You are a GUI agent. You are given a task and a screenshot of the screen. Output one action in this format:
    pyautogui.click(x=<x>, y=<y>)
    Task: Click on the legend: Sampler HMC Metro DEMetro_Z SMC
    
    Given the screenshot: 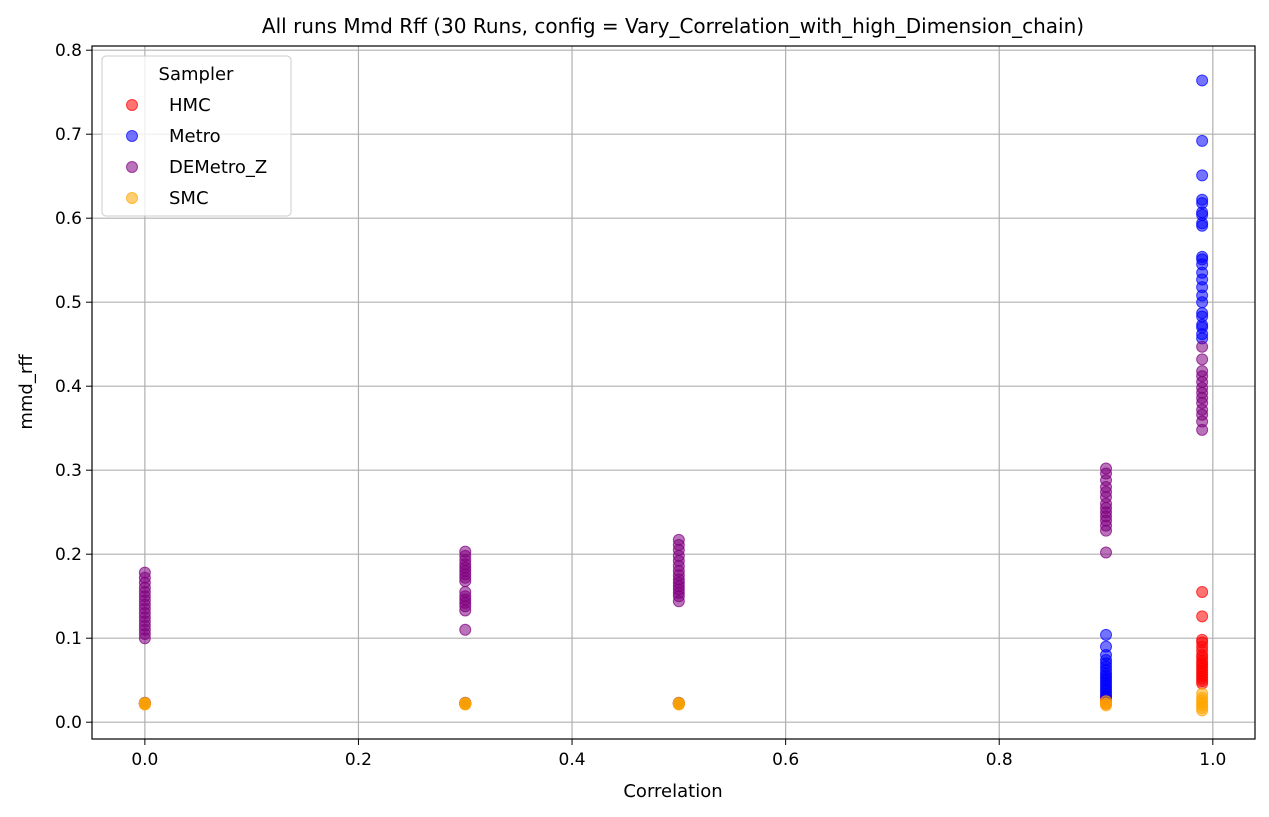 What is the action you would take?
    pyautogui.click(x=196, y=136)
    